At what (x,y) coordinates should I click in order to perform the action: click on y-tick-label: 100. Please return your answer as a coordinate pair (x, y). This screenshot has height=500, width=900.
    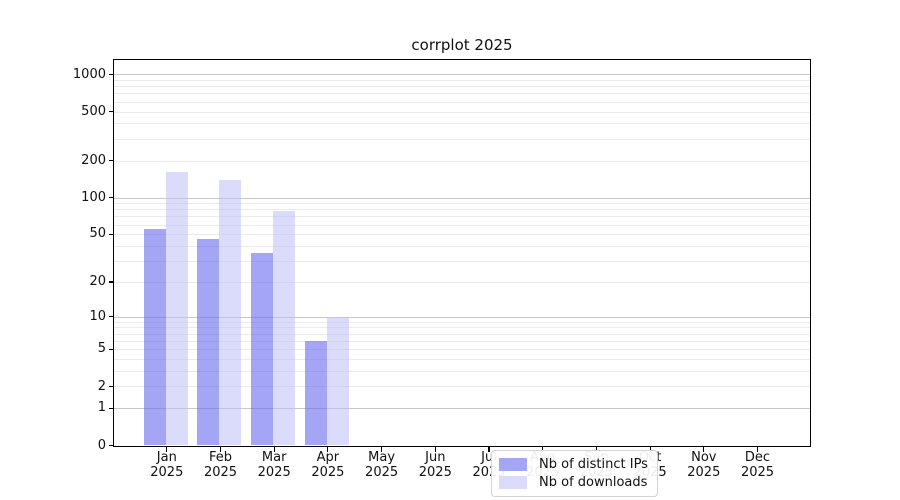
    Looking at the image, I should click on (93, 197).